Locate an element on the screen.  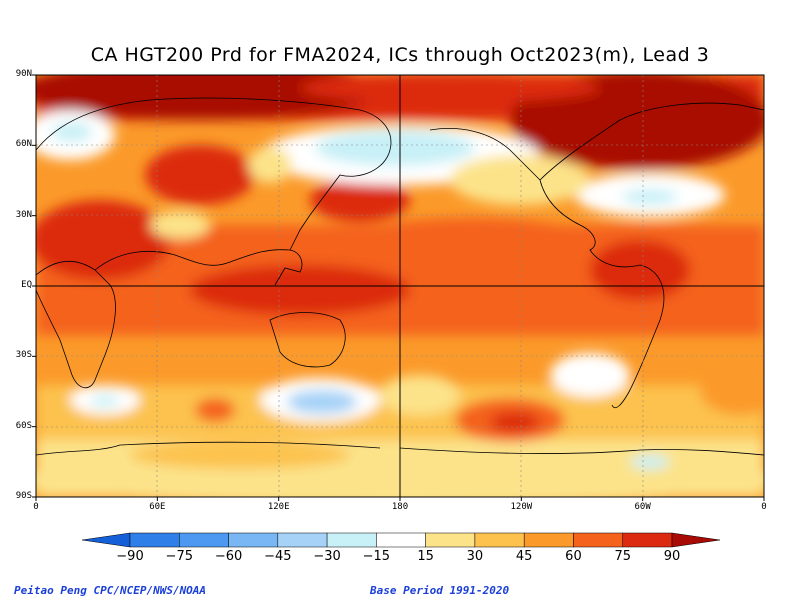
lat-label: 90S is located at coordinates (23, 496).